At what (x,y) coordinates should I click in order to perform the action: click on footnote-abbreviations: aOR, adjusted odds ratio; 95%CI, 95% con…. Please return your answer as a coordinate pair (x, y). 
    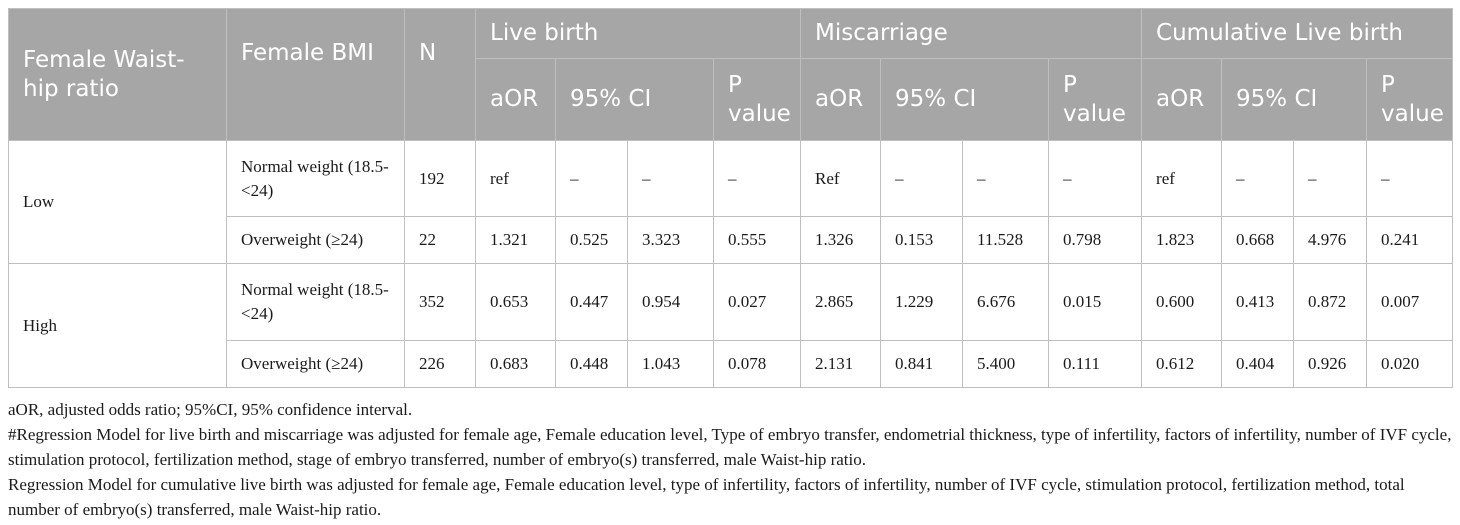
    Looking at the image, I should click on (210, 409).